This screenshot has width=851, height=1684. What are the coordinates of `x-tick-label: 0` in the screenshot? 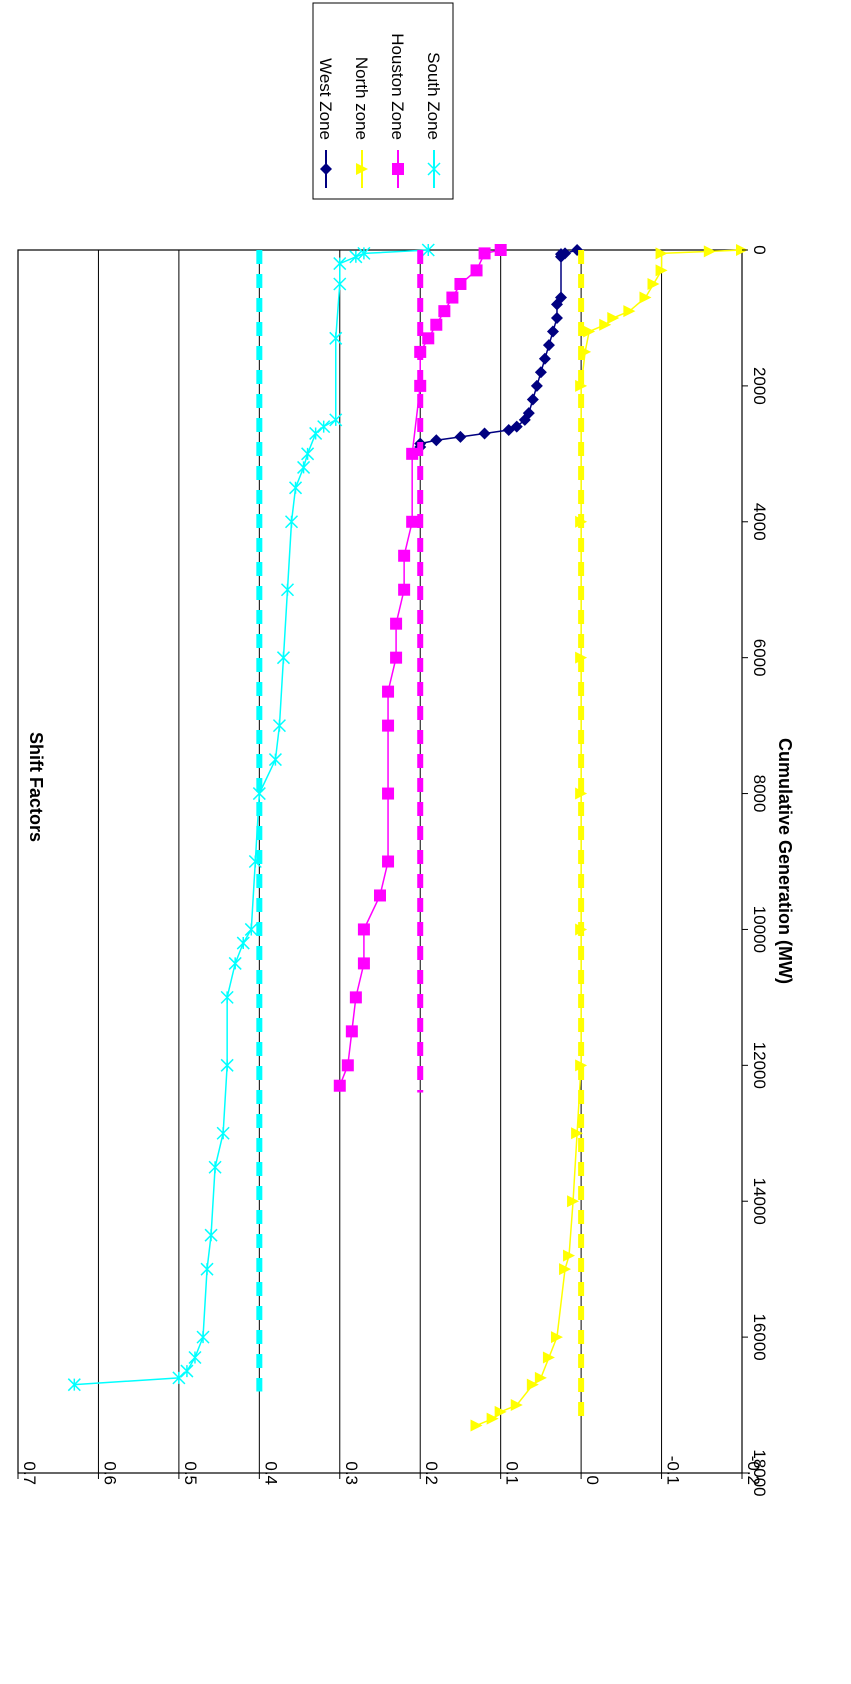 It's located at (759, 249).